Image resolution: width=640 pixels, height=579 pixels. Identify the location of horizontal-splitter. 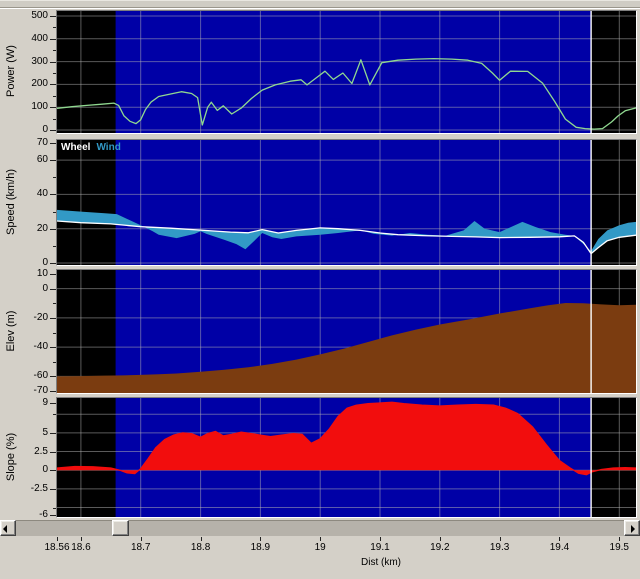
(320, 4).